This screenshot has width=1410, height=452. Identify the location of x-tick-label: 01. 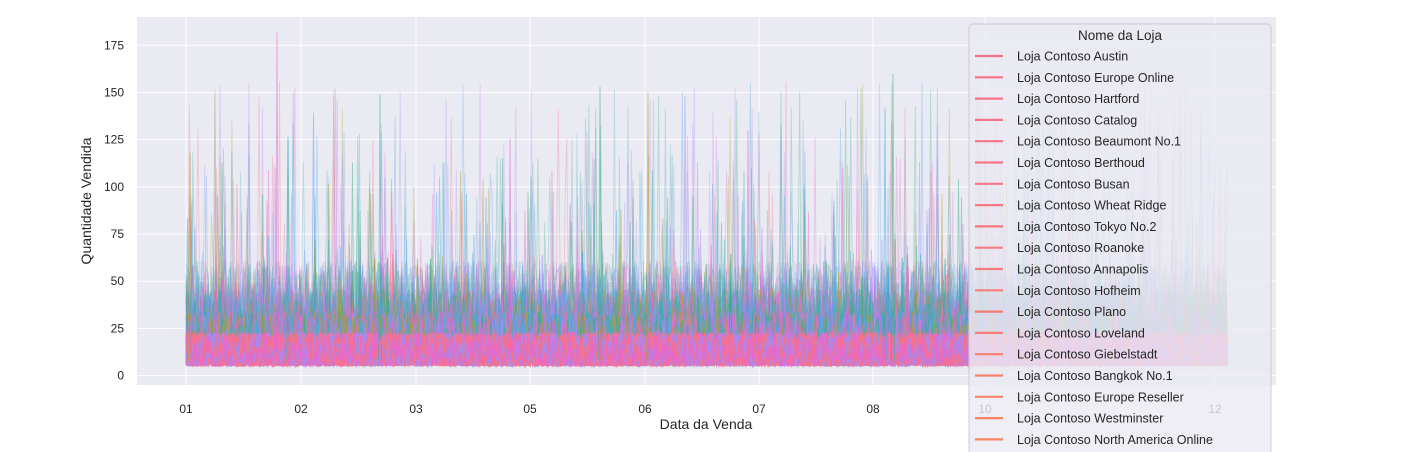
(186, 409).